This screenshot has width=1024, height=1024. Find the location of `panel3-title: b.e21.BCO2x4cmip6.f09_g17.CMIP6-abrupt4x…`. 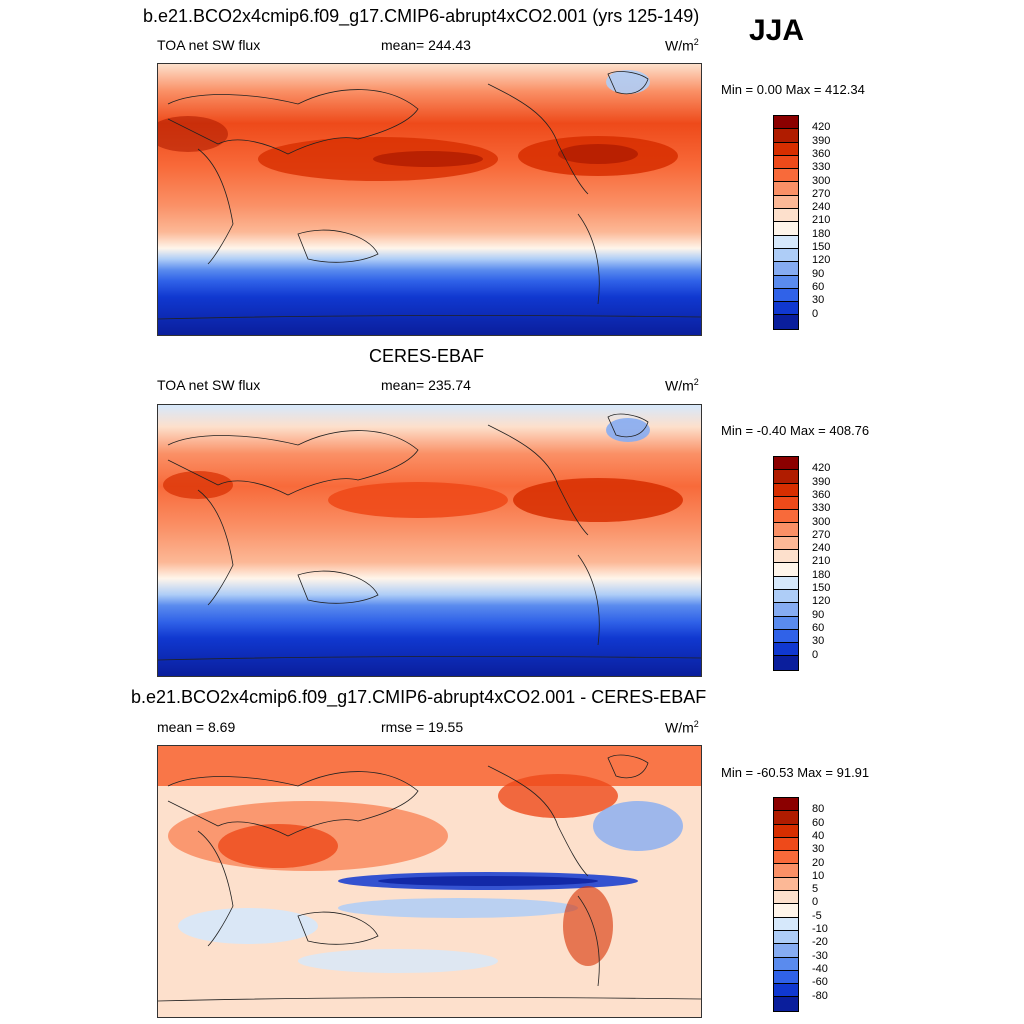

panel3-title: b.e21.BCO2x4cmip6.f09_g17.CMIP6-abrupt4x… is located at coordinates (419, 697).